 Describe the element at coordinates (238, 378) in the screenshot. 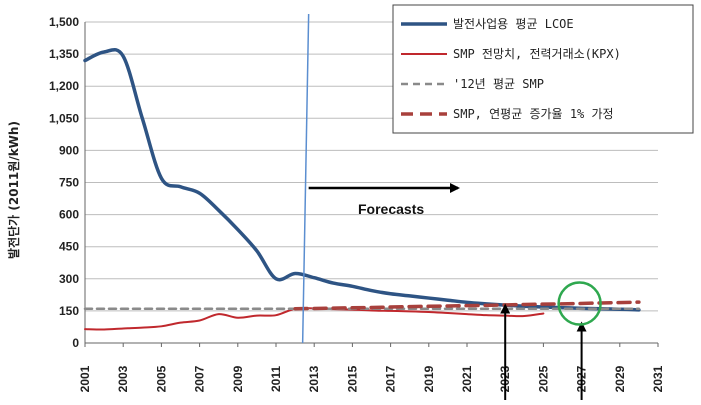

I see `x-tick-label: 2009` at that location.